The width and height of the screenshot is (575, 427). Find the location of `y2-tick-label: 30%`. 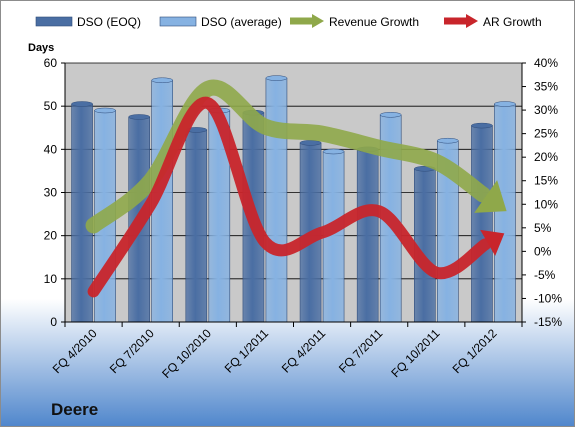

y2-tick-label: 30% is located at coordinates (546, 110).